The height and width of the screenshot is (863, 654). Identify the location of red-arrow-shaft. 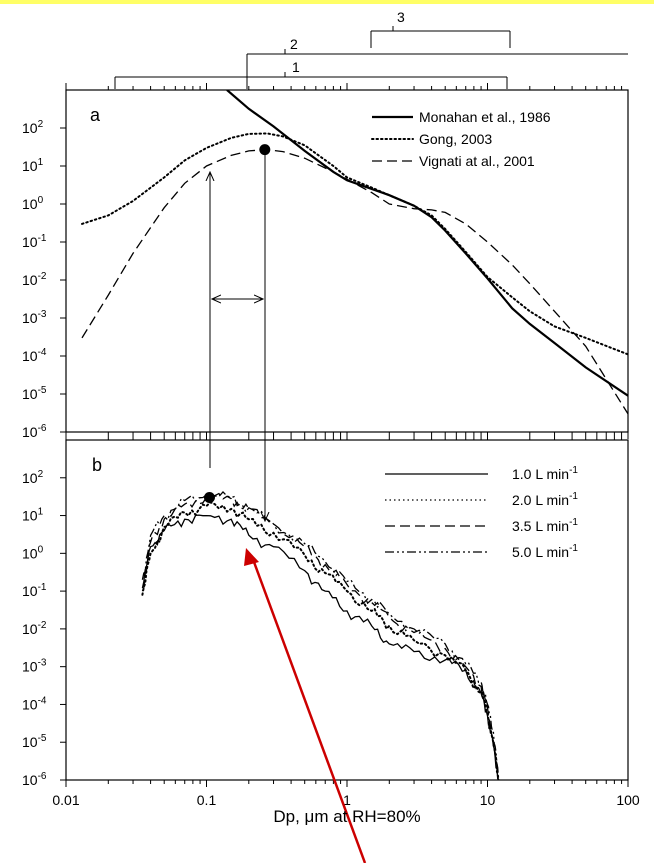
(309, 712).